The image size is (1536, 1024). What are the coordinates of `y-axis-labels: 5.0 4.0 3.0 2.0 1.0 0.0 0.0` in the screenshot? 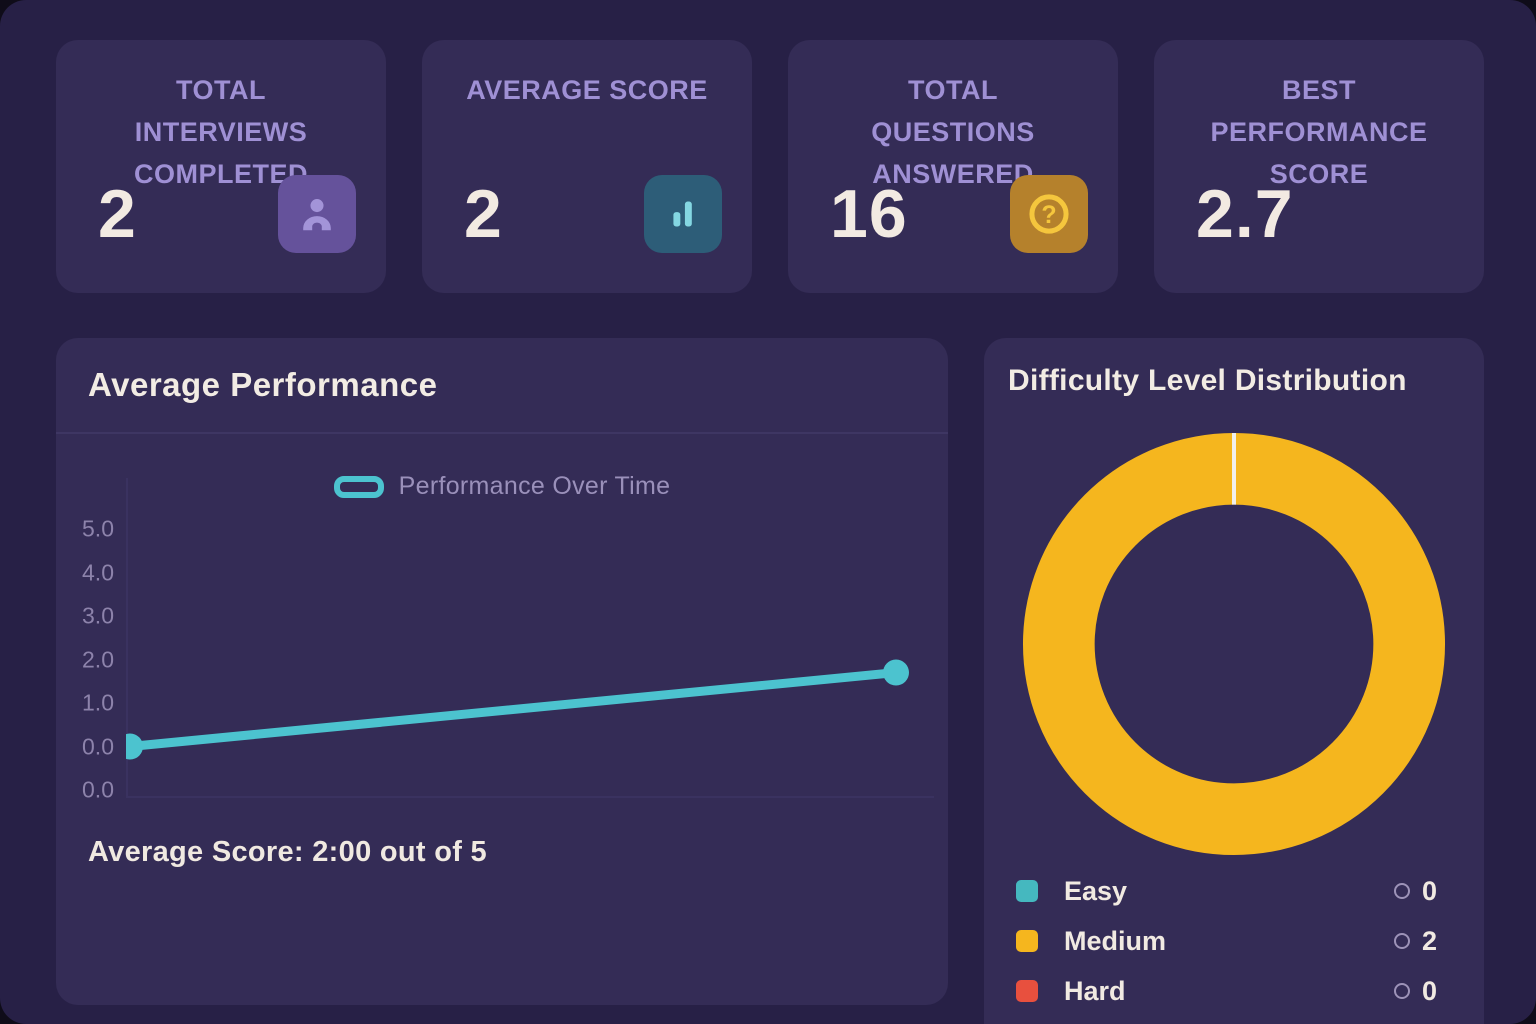 It's located at (91, 640).